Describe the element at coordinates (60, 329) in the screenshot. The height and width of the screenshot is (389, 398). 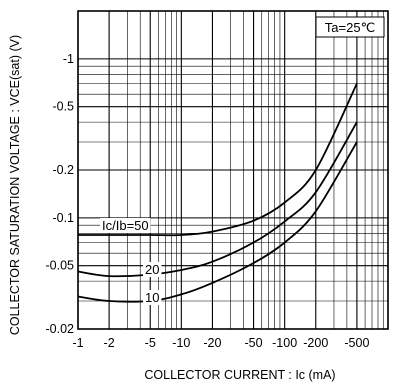
I see `y-tick-label: -0.02` at that location.